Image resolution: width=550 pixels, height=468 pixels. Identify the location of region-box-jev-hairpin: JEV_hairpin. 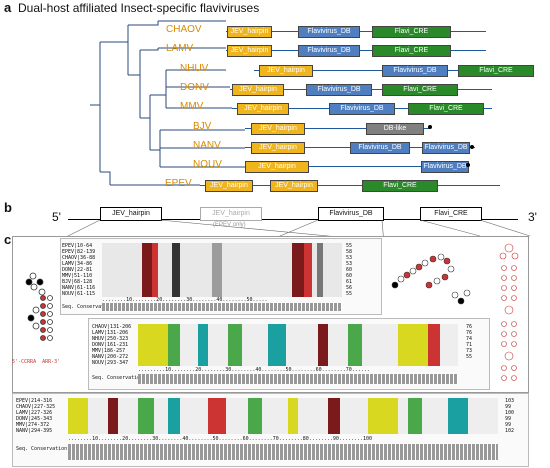
(131, 214).